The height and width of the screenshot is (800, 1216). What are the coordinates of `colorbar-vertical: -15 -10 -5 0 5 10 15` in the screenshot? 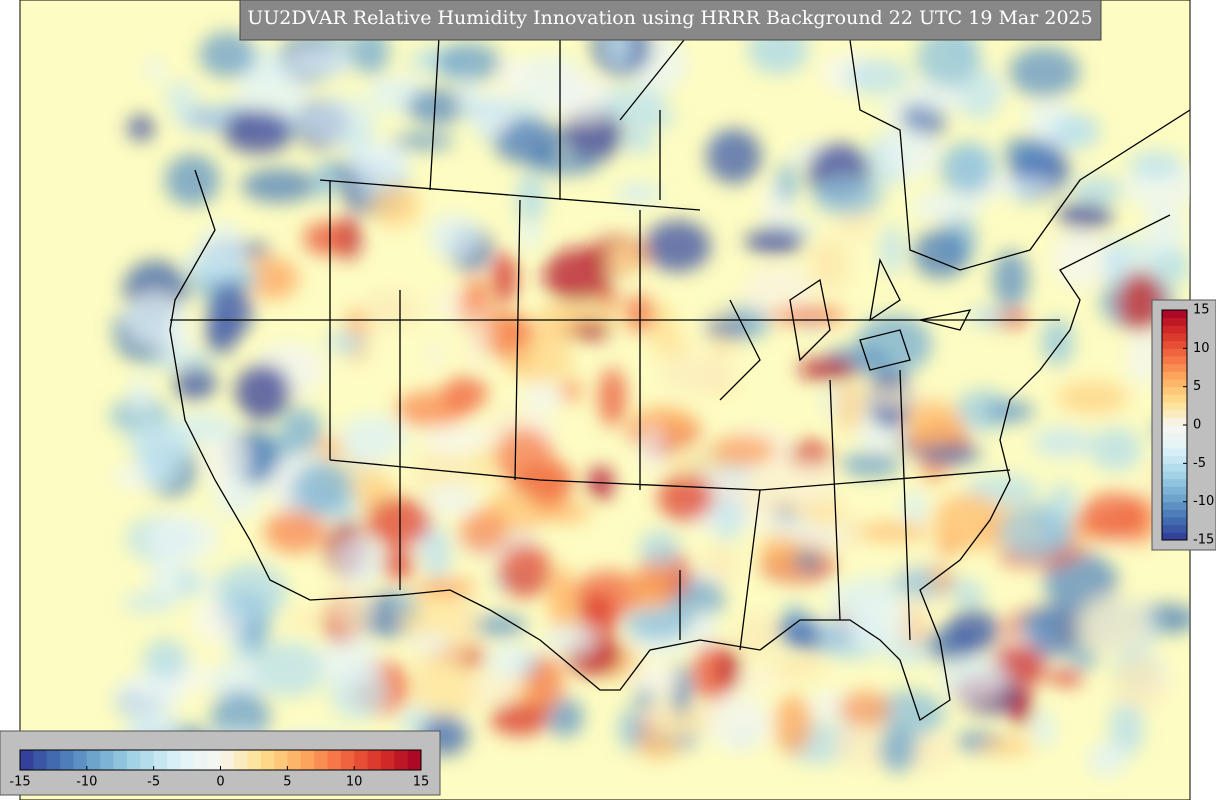 It's located at (1183, 425).